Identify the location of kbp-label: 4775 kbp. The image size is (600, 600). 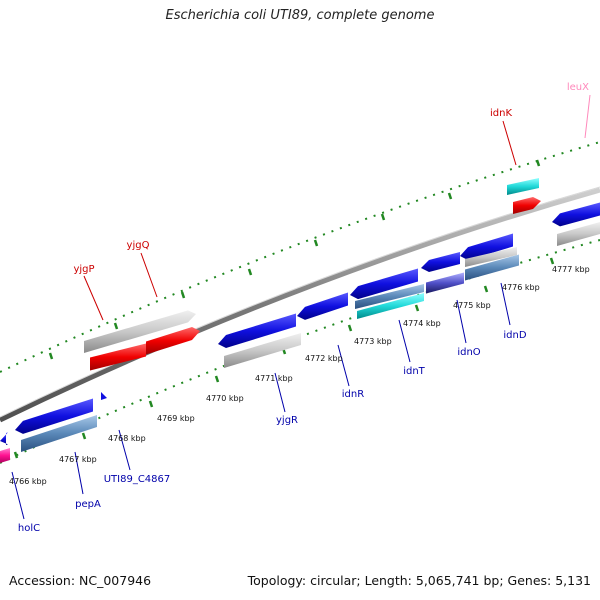
(472, 305).